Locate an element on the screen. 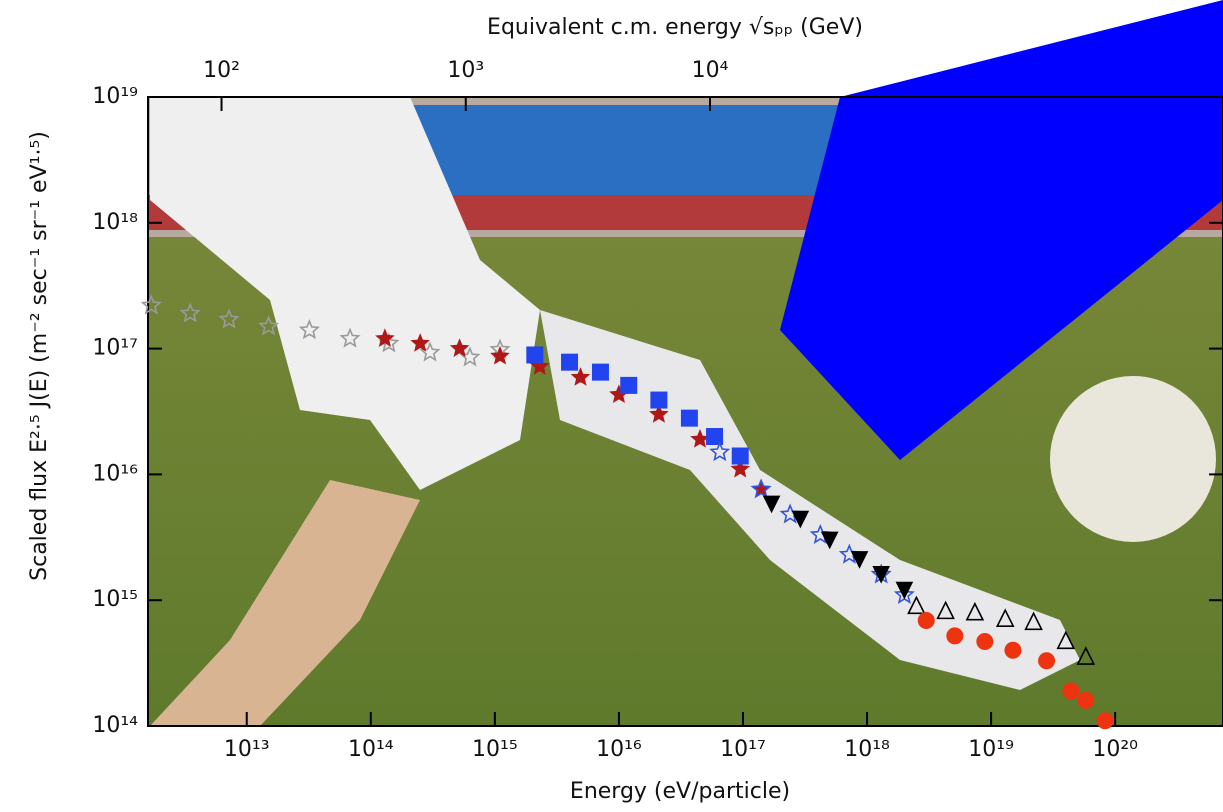 The width and height of the screenshot is (1223, 812). x-axis-label: Energy (eV/particle) is located at coordinates (680, 791).